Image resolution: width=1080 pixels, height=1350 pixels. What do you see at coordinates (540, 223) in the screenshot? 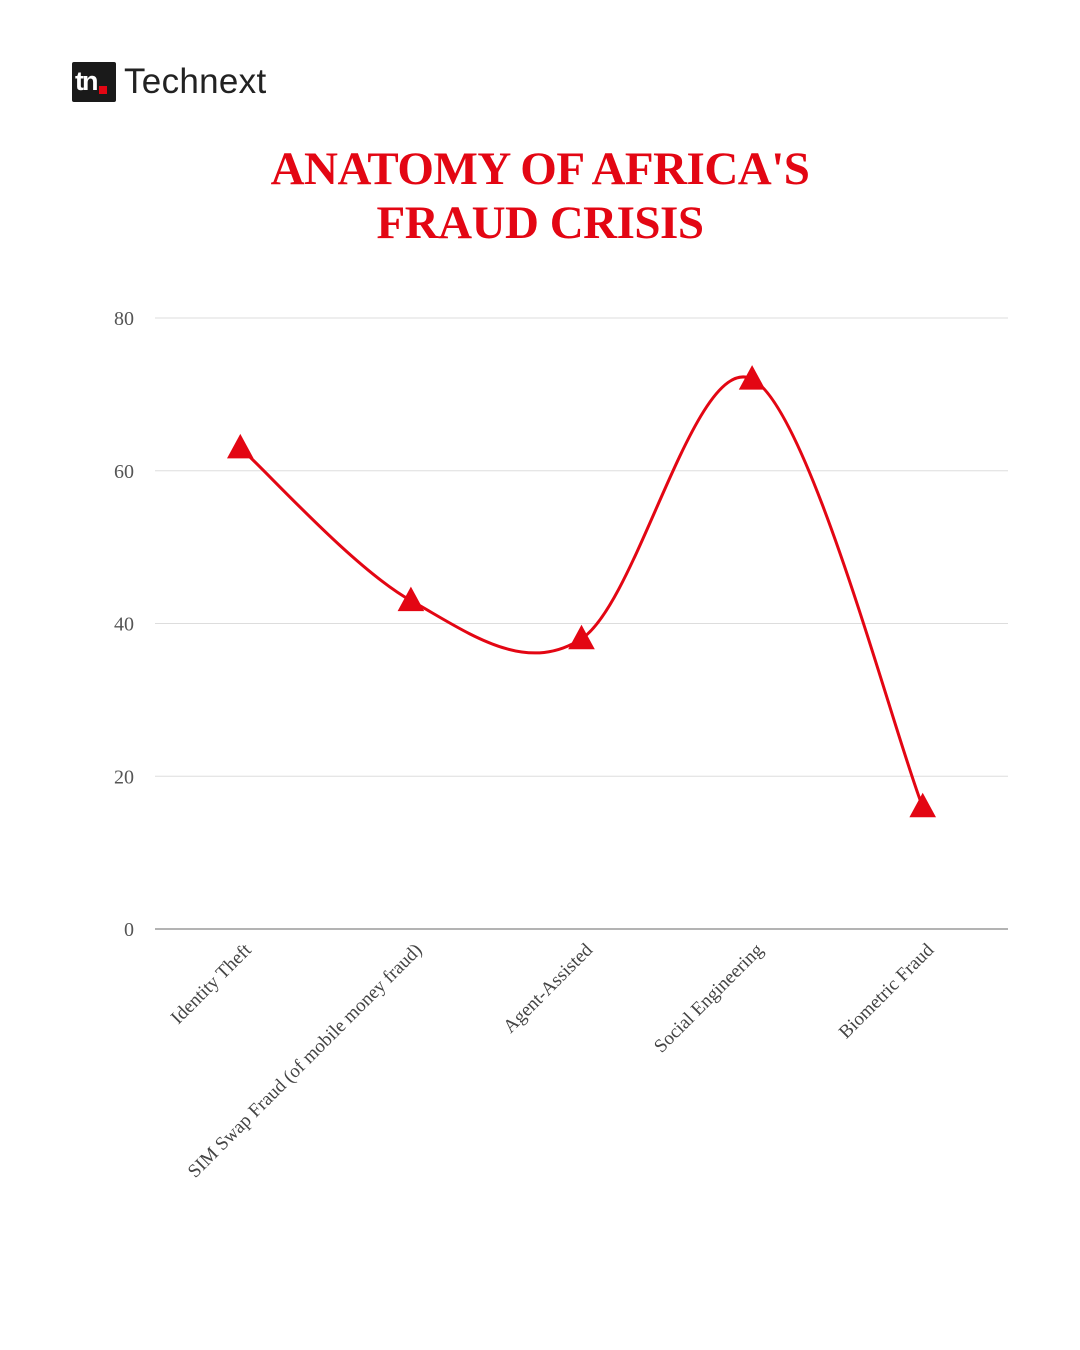
I see `chart-title-line-2: FRAUD CRISIS` at bounding box center [540, 223].